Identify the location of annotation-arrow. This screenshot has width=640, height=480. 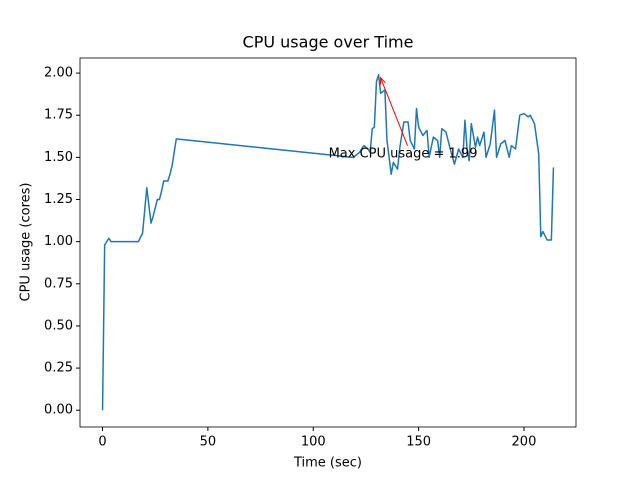
(394, 111).